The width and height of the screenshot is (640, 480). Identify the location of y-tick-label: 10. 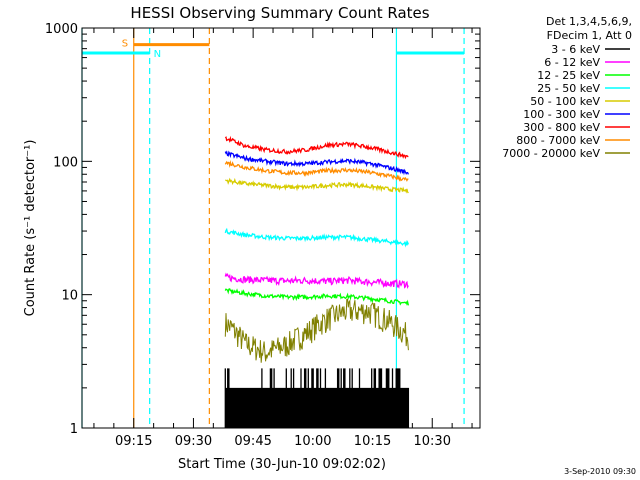
(69, 296).